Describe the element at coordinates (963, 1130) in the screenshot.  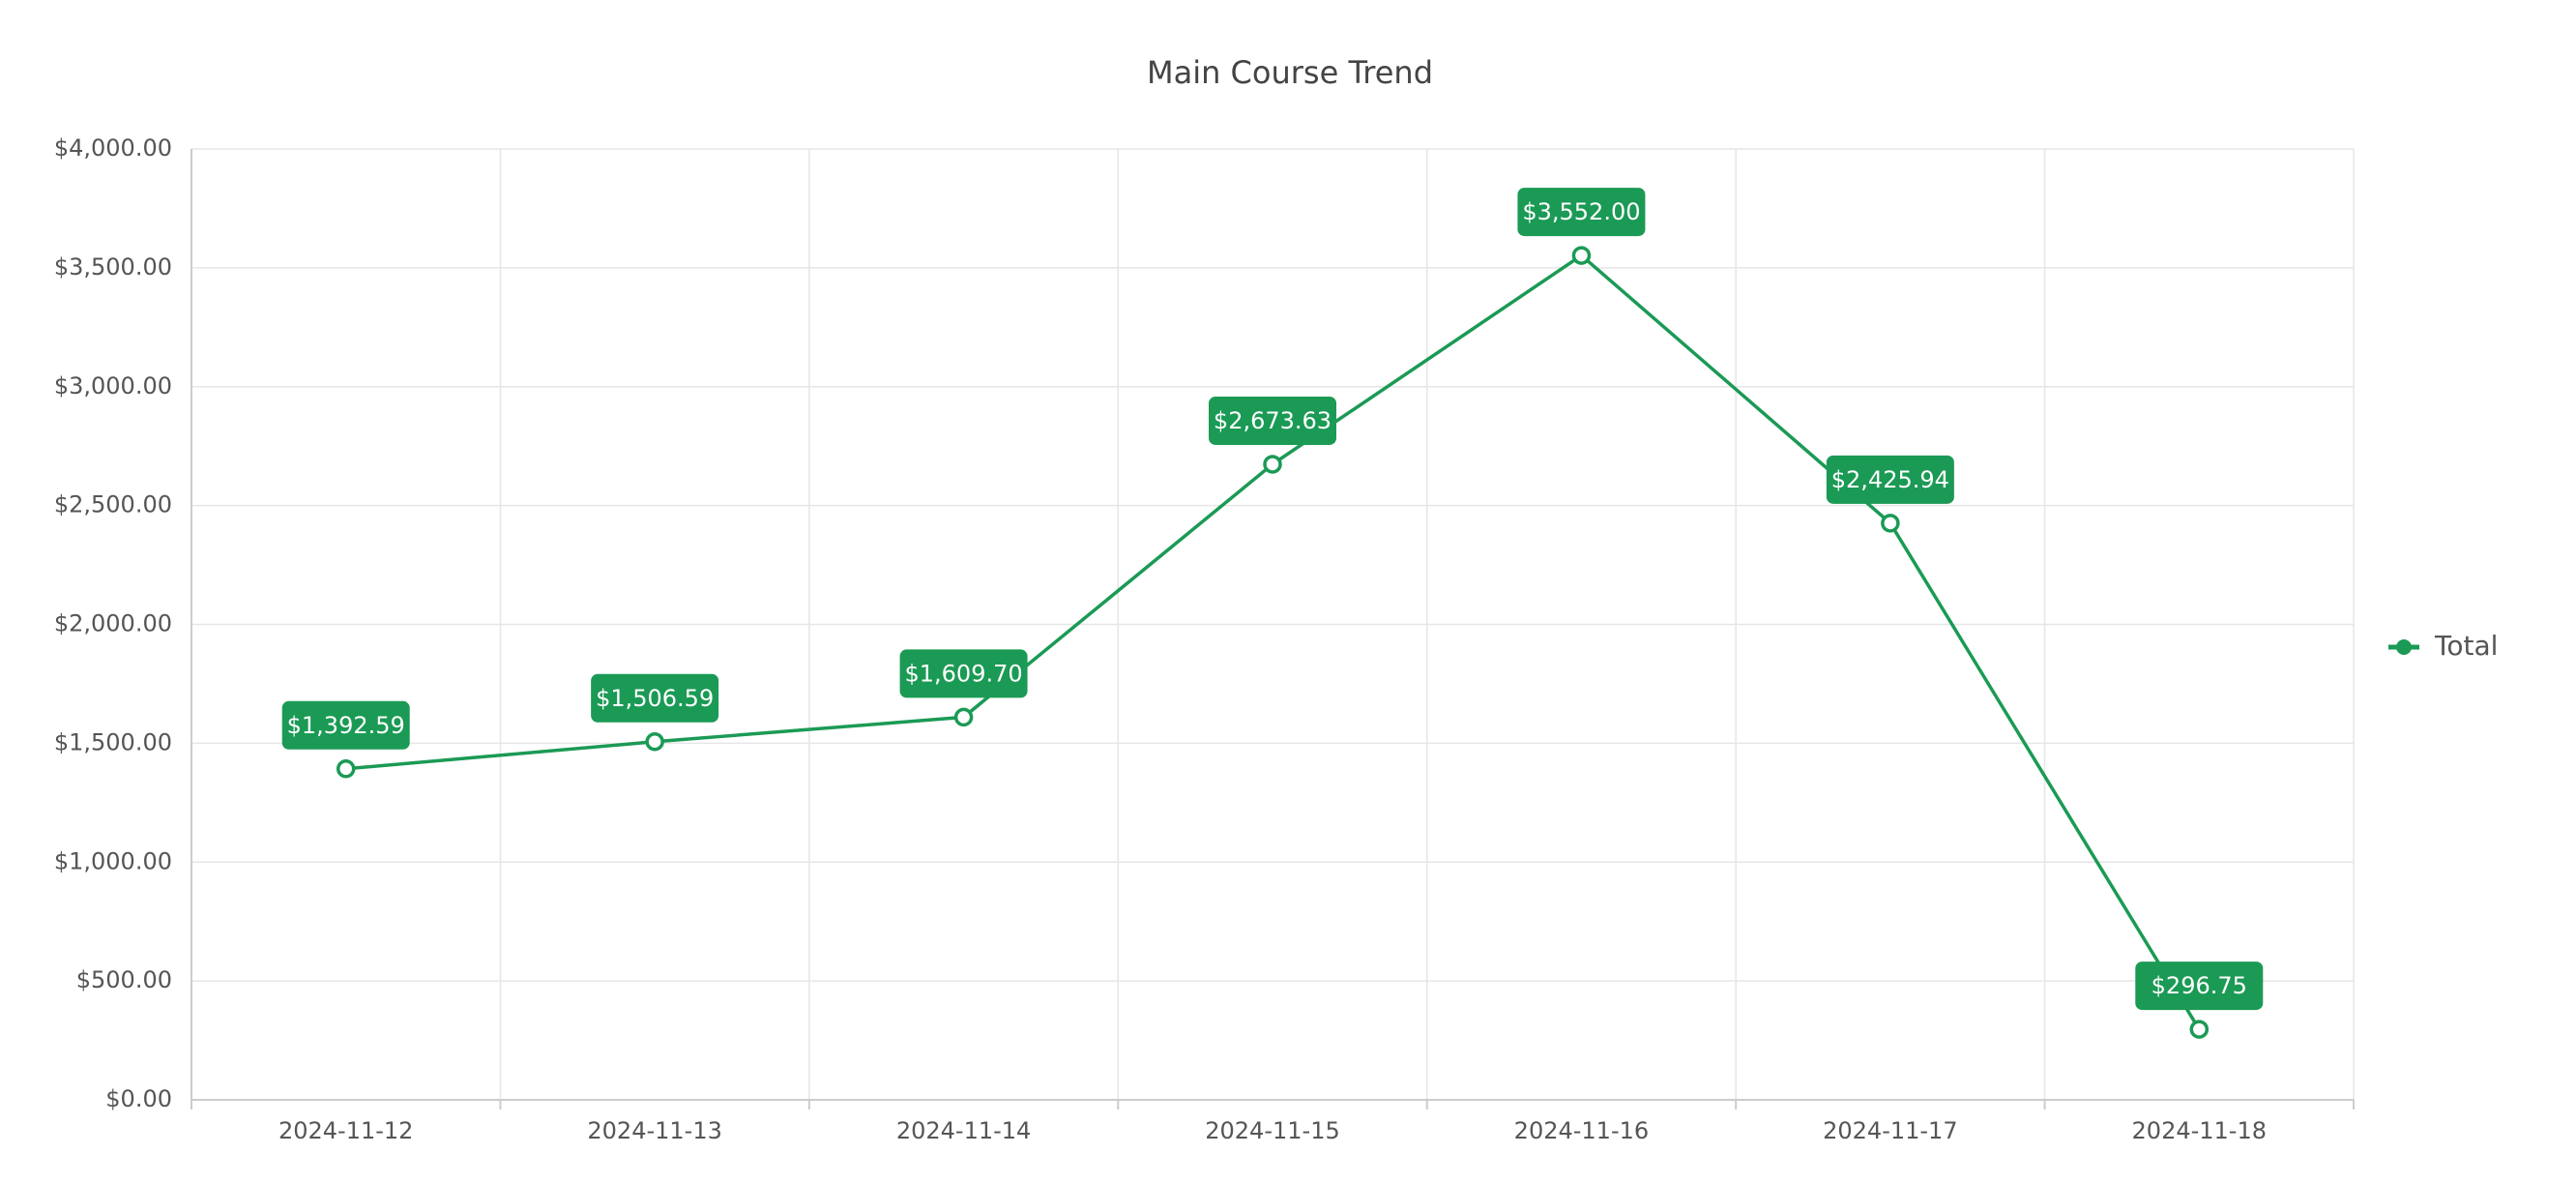
I see `x-tick-label: 2024-11-14` at that location.